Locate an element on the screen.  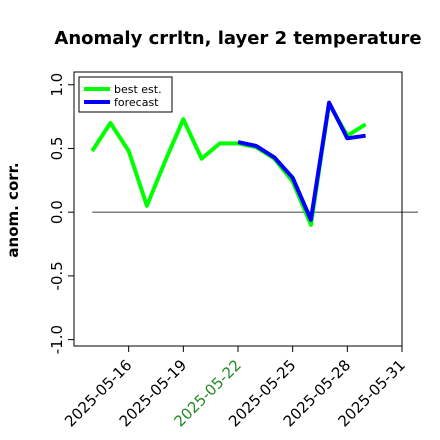
legend: best est. forecast is located at coordinates (125, 94).